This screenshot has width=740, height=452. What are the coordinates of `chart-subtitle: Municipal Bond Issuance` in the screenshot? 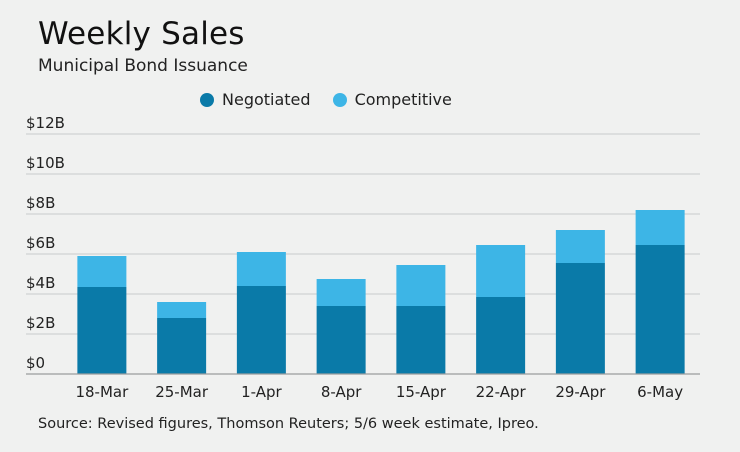 It's located at (143, 66).